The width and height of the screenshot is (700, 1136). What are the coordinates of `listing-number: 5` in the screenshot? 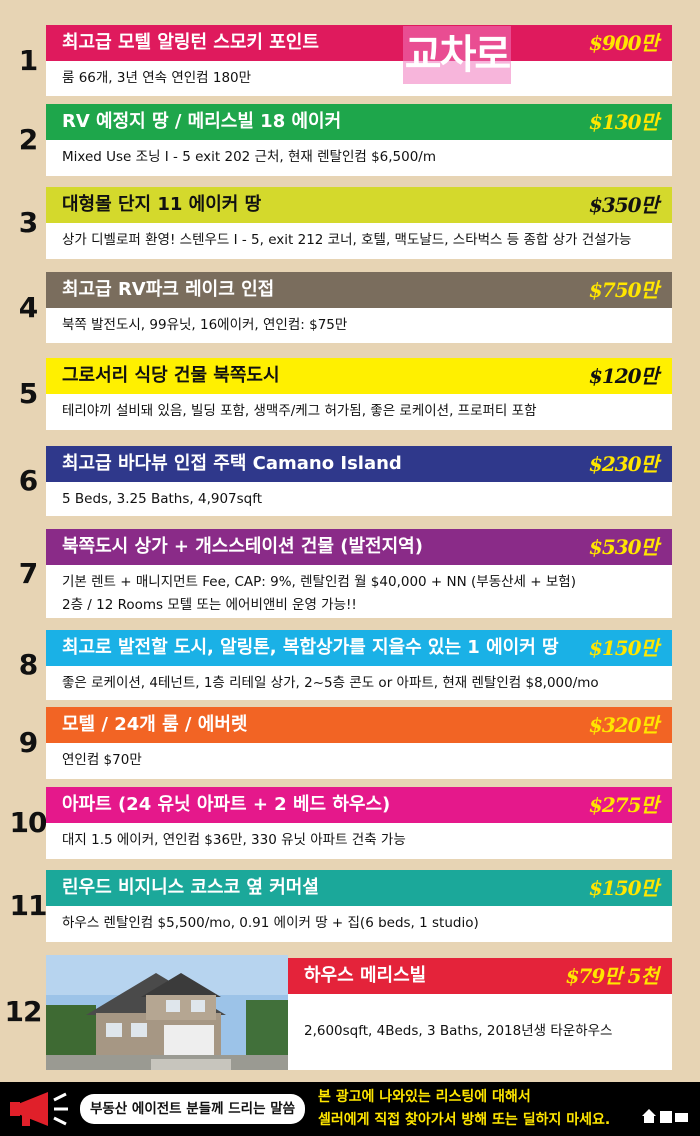 It's located at (28, 393).